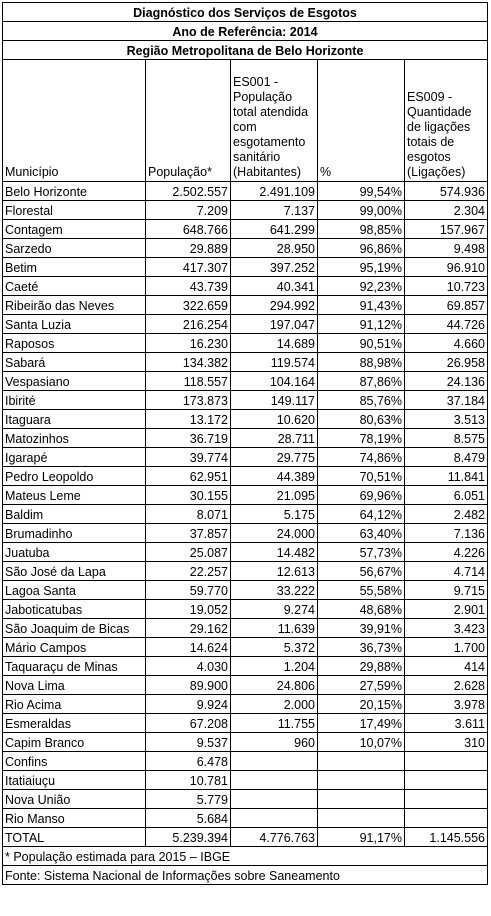 This screenshot has height=916, width=491. What do you see at coordinates (446, 286) in the screenshot?
I see `cell-es009: 10.723` at bounding box center [446, 286].